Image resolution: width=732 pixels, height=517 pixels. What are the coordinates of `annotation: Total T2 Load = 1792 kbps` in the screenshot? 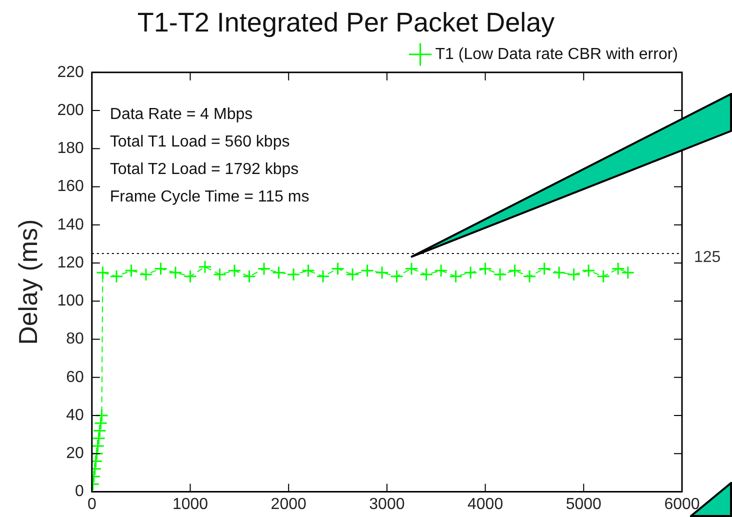 It's located at (204, 169).